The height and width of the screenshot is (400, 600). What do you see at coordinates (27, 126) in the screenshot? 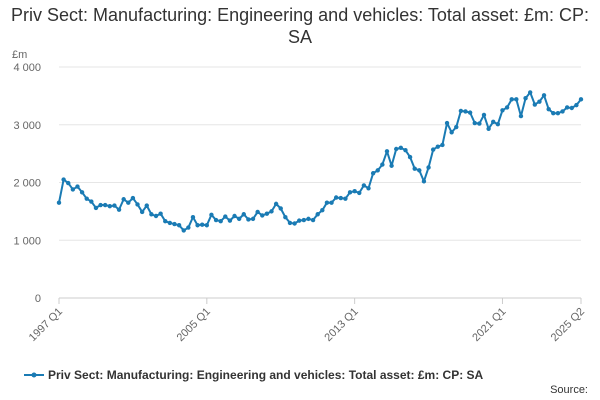
I see `y-tick-label: 3 000` at bounding box center [27, 126].